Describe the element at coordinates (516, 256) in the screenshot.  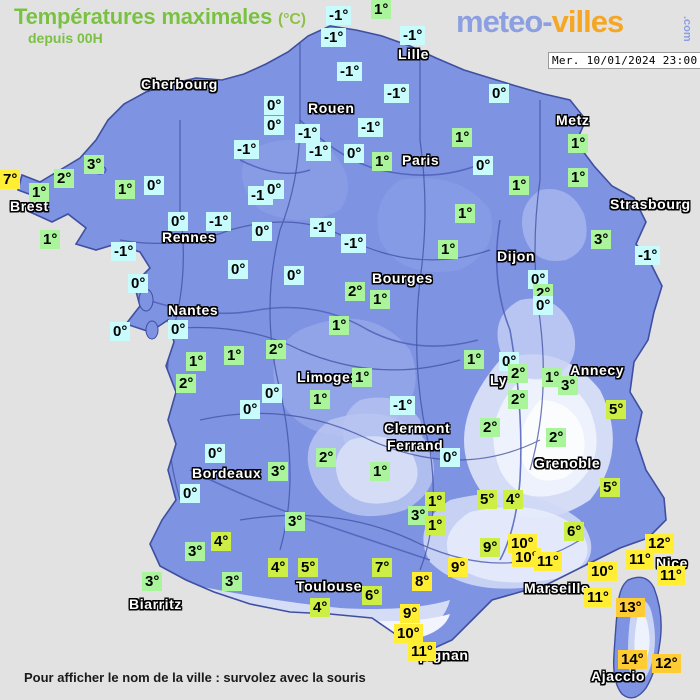
I see `city-label: Dijon` at that location.